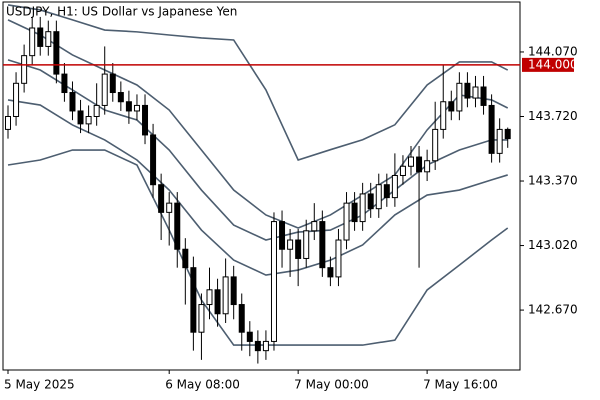 The width and height of the screenshot is (600, 400). Describe the element at coordinates (553, 51) in the screenshot. I see `y-tick-label: 144.070` at that location.